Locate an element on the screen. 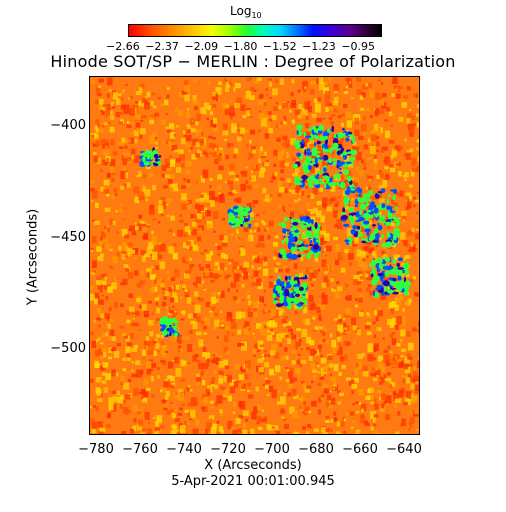 This screenshot has width=506, height=512. y-tick-label: −400 is located at coordinates (68, 125).